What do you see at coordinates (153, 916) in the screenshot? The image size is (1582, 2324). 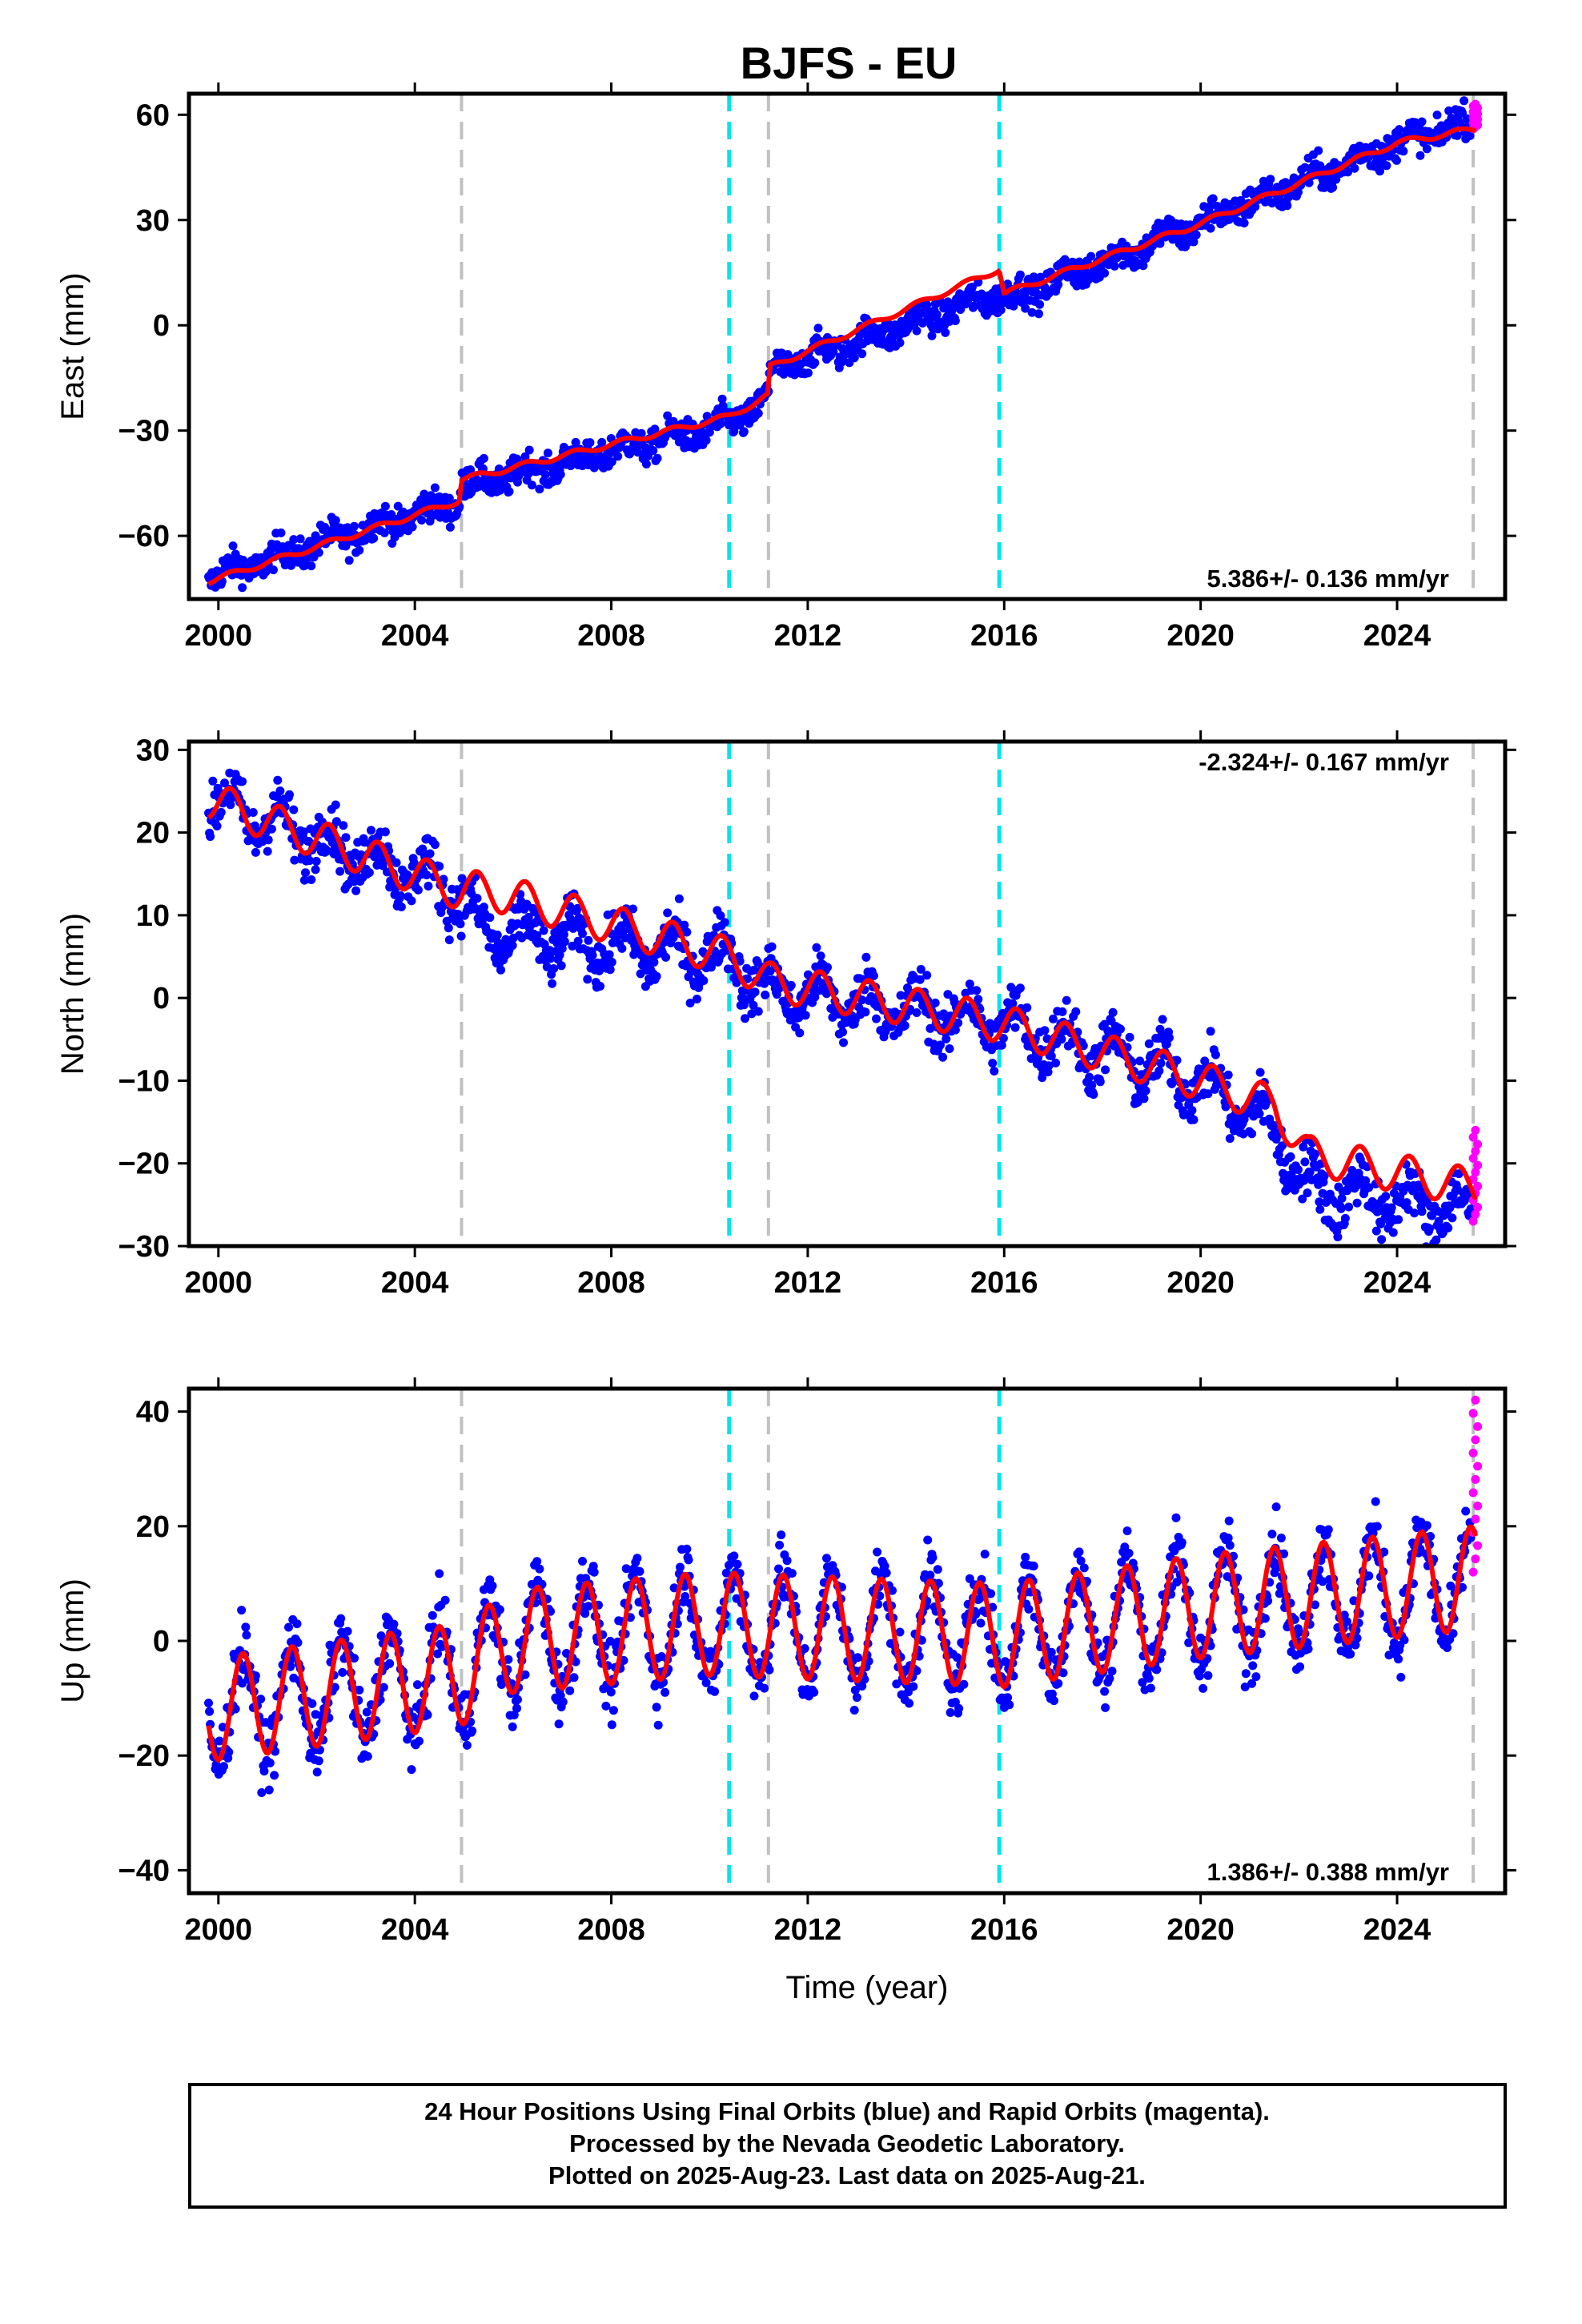 I see `y-tick-label: 10` at bounding box center [153, 916].